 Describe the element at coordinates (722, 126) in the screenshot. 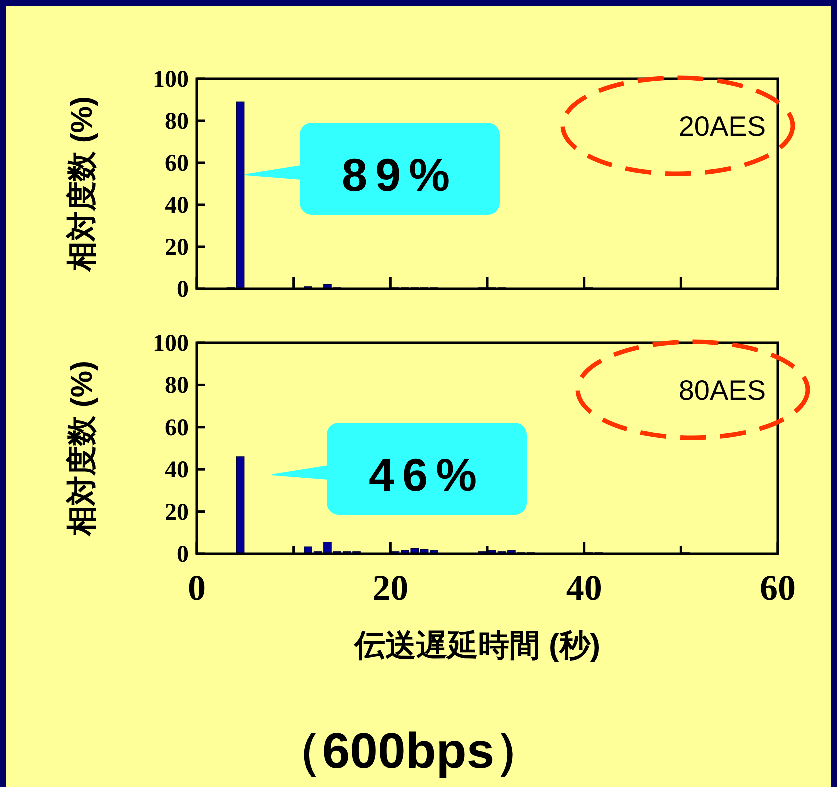

I see `annotation: 20AES` at that location.